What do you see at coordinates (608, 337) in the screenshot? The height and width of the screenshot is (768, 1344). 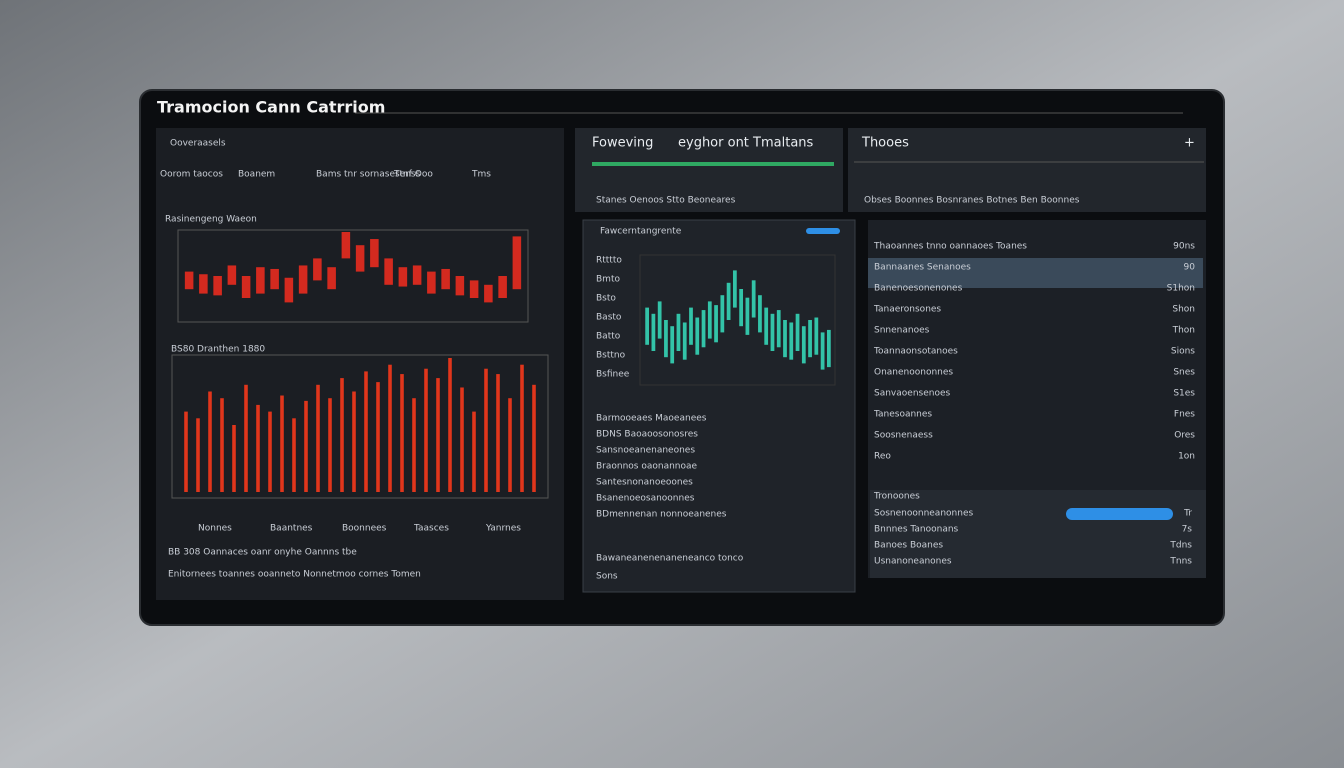 I see `axis-label: Batto` at bounding box center [608, 337].